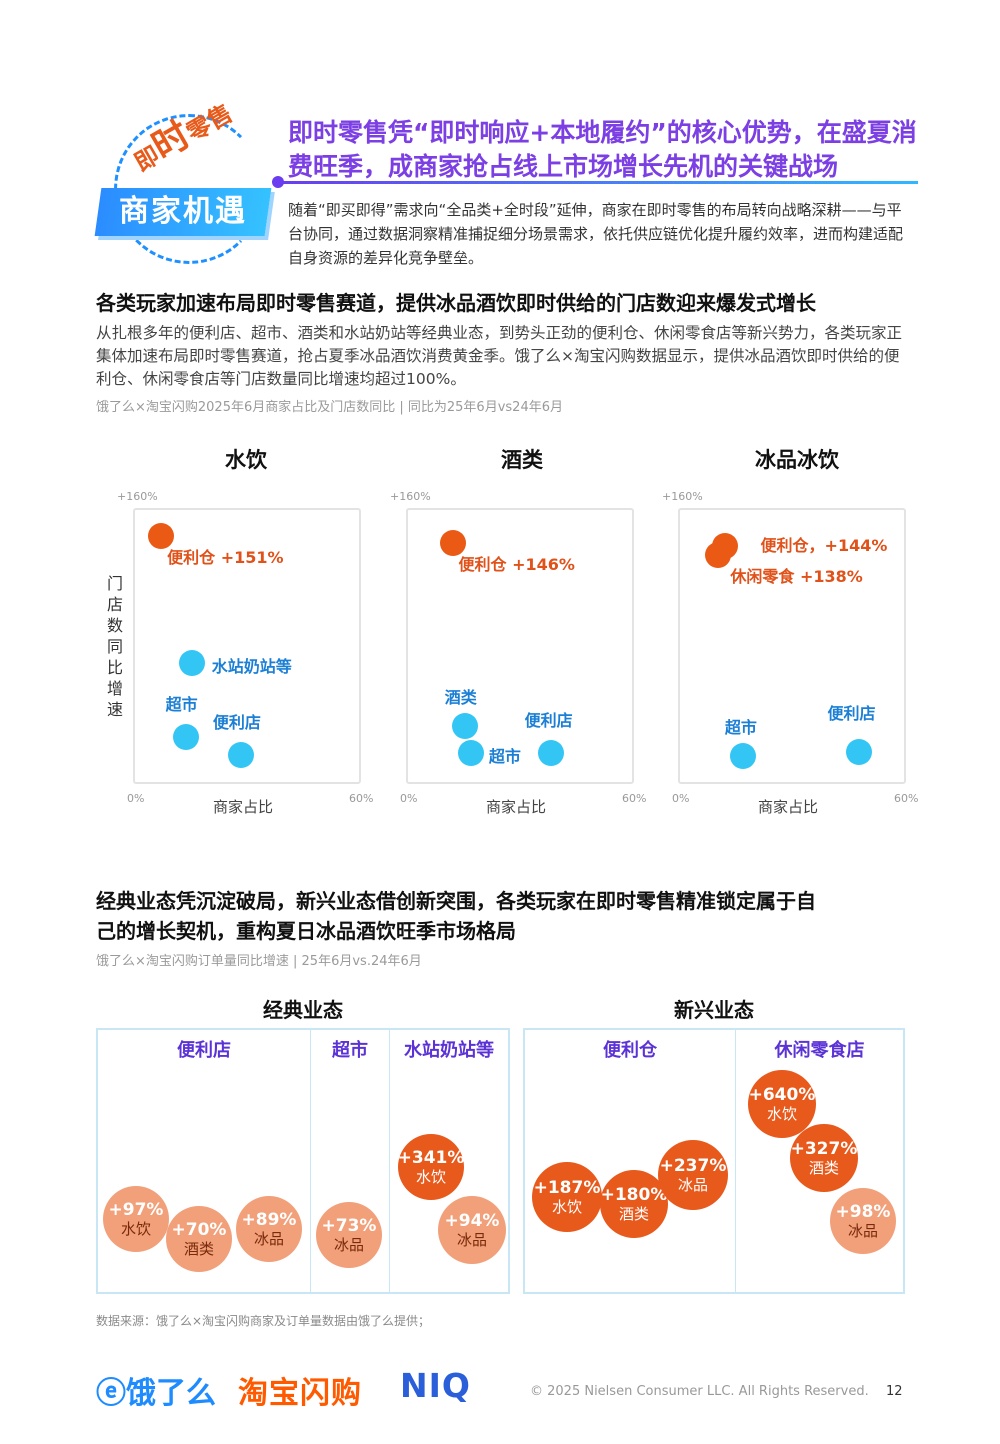 The width and height of the screenshot is (1000, 1444). I want to click on growth-bubble: +98% 冰品, so click(863, 1221).